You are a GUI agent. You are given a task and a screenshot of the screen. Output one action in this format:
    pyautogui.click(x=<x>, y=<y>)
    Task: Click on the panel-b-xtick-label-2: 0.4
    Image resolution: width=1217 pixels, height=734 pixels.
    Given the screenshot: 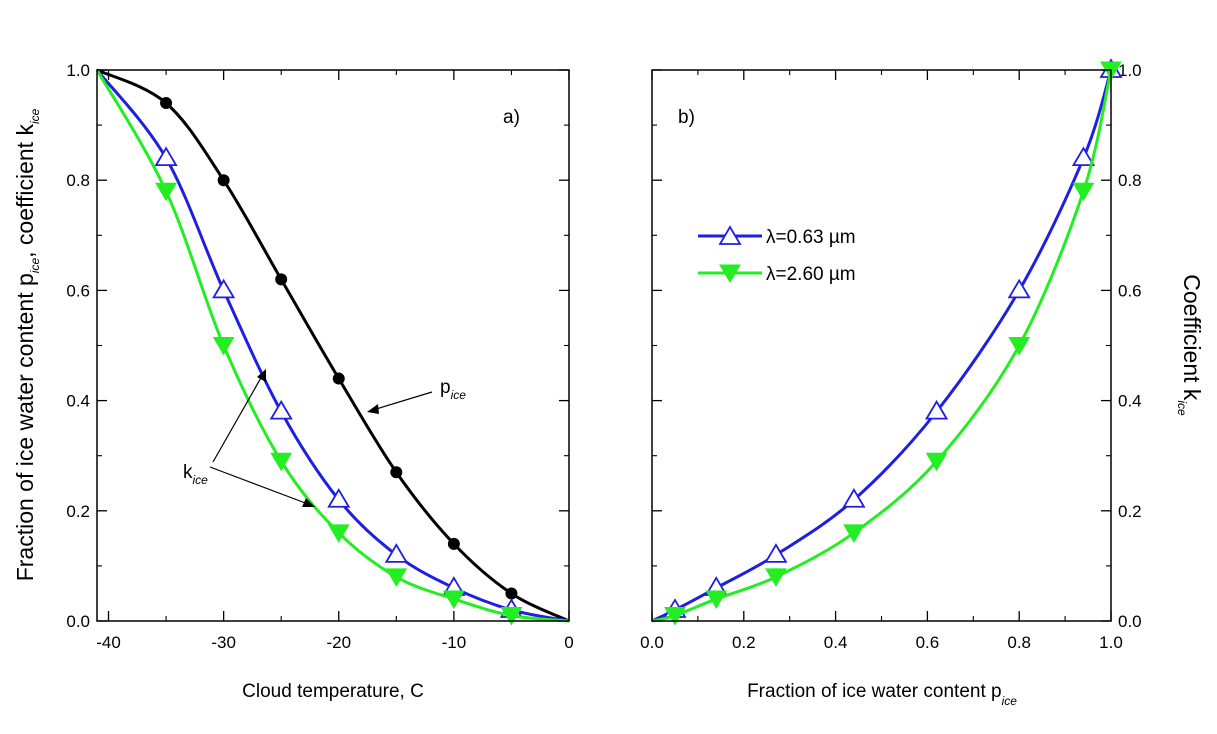 What is the action you would take?
    pyautogui.click(x=836, y=642)
    